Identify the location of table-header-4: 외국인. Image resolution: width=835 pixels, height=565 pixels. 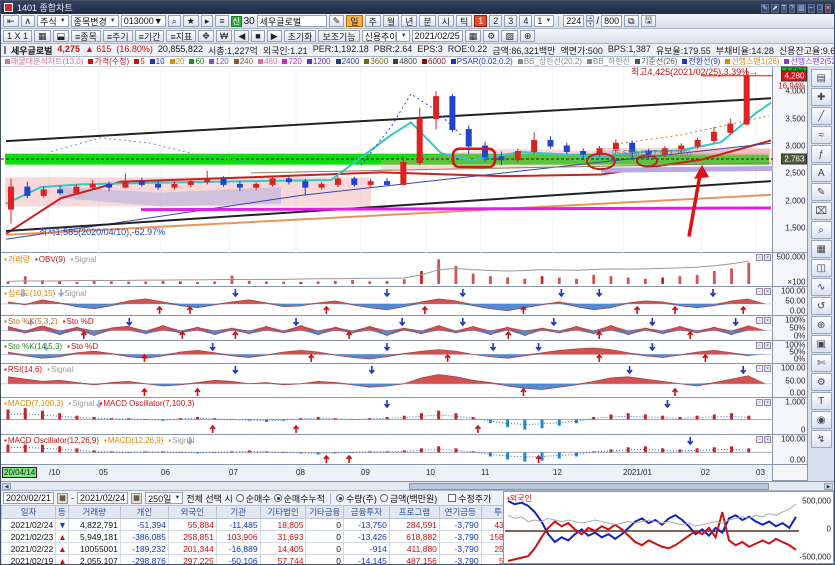
(192, 512).